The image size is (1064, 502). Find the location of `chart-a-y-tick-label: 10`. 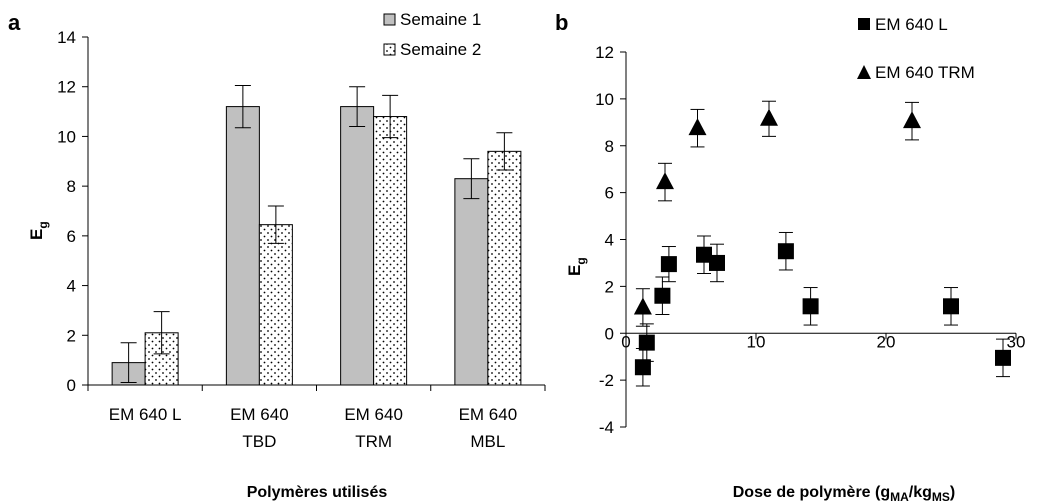

chart-a-y-tick-label: 10 is located at coordinates (66, 136).